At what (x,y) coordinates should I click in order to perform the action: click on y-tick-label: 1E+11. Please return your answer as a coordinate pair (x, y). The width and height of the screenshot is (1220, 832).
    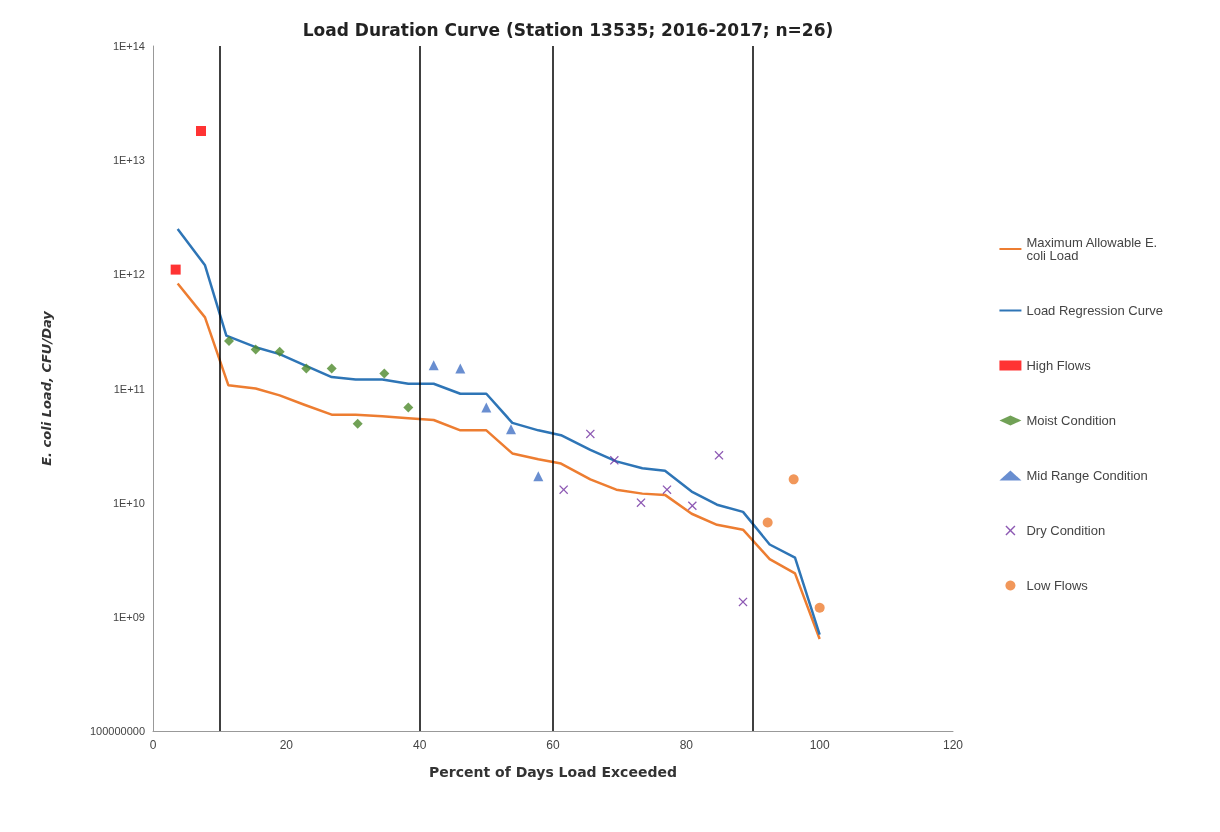
    Looking at the image, I should click on (129, 388).